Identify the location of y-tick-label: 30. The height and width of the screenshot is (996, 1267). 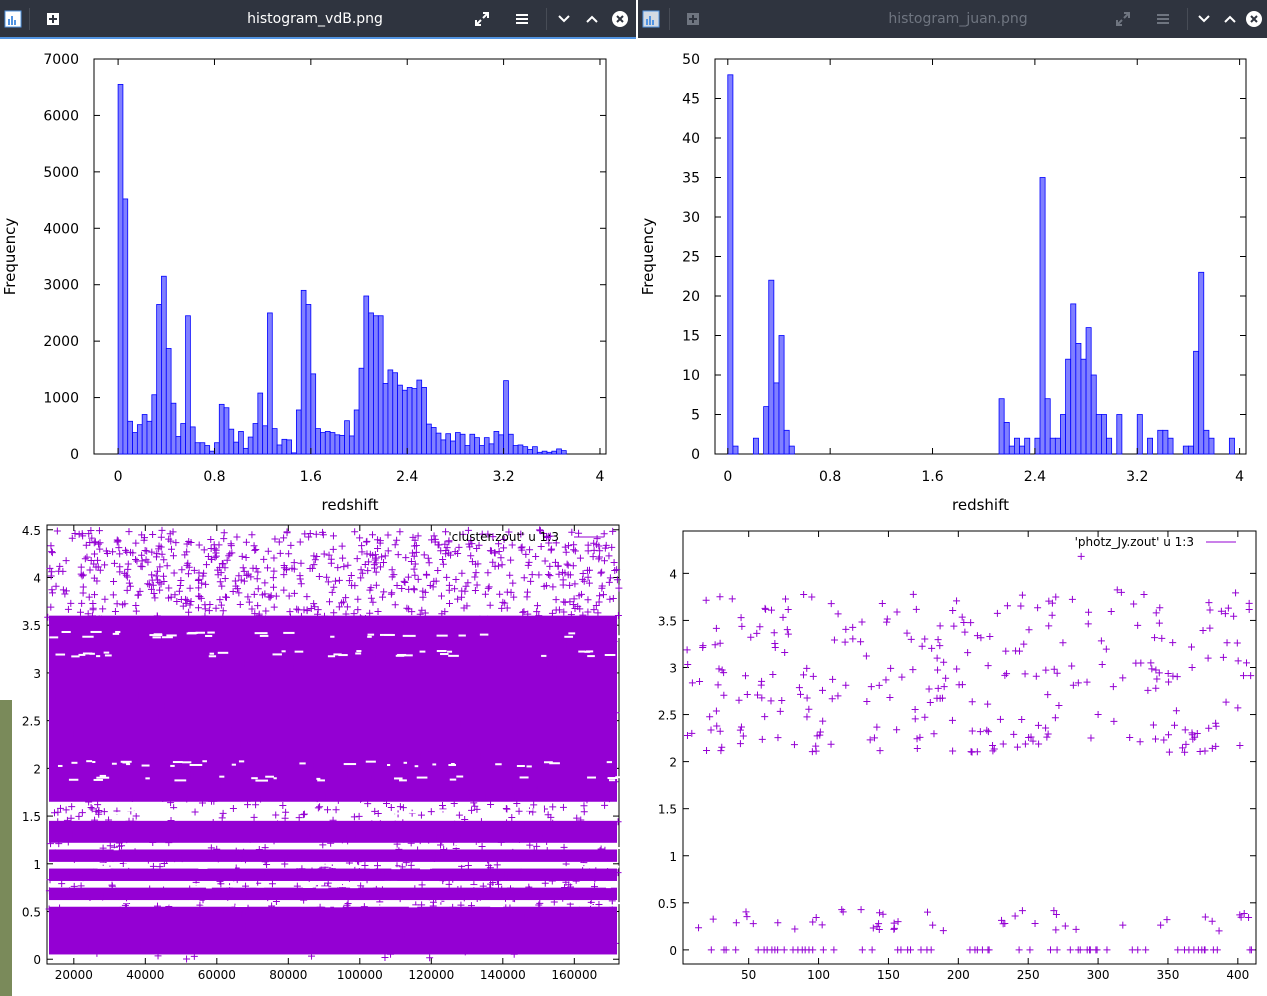
(691, 218).